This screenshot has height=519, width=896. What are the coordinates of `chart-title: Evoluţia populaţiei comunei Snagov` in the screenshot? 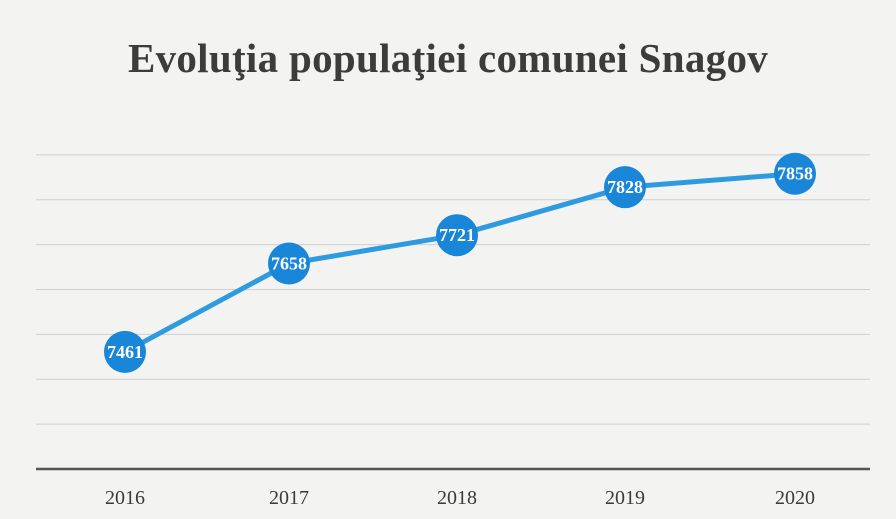 It's located at (448, 58).